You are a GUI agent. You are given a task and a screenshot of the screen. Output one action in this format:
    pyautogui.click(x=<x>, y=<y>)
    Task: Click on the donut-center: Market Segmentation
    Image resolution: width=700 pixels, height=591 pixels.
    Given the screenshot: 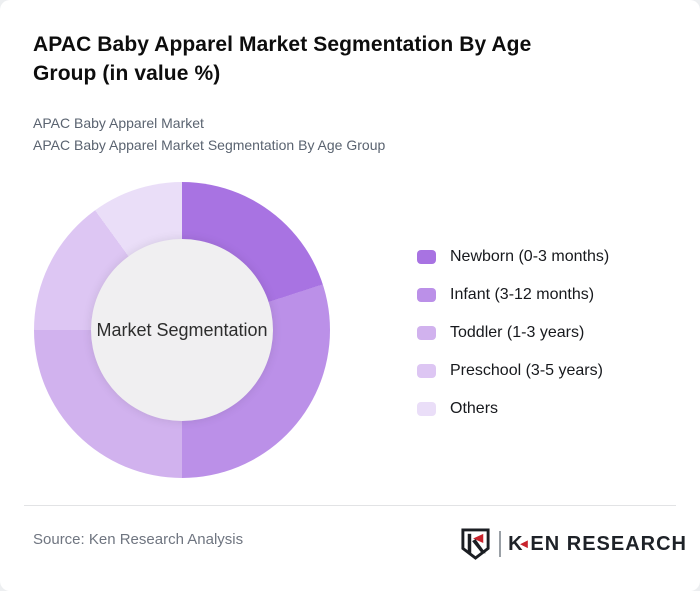 What is the action you would take?
    pyautogui.click(x=182, y=330)
    